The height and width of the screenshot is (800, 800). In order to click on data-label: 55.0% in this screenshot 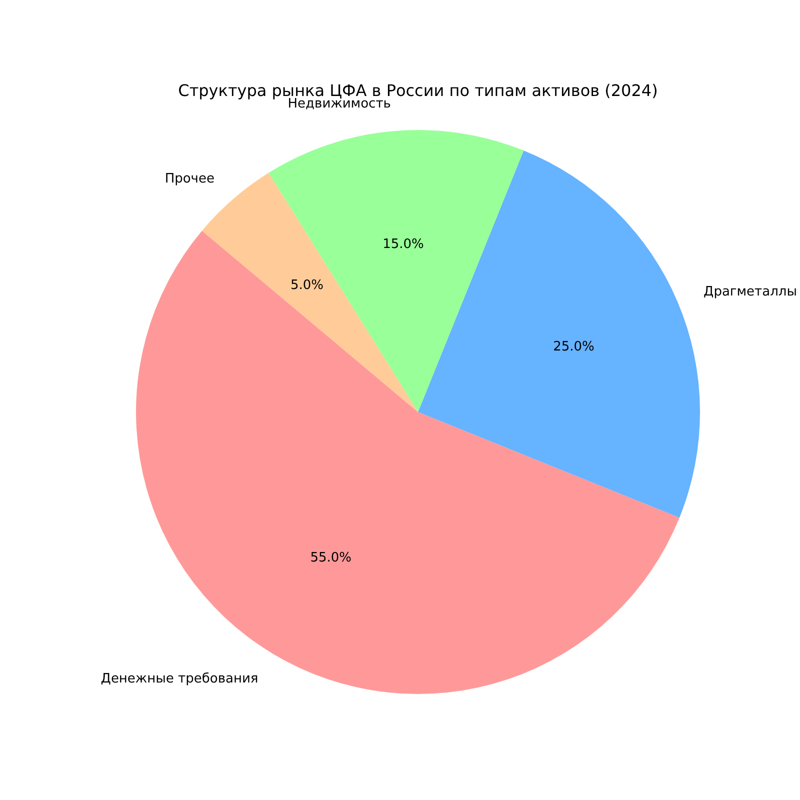, I will do `click(331, 558)`.